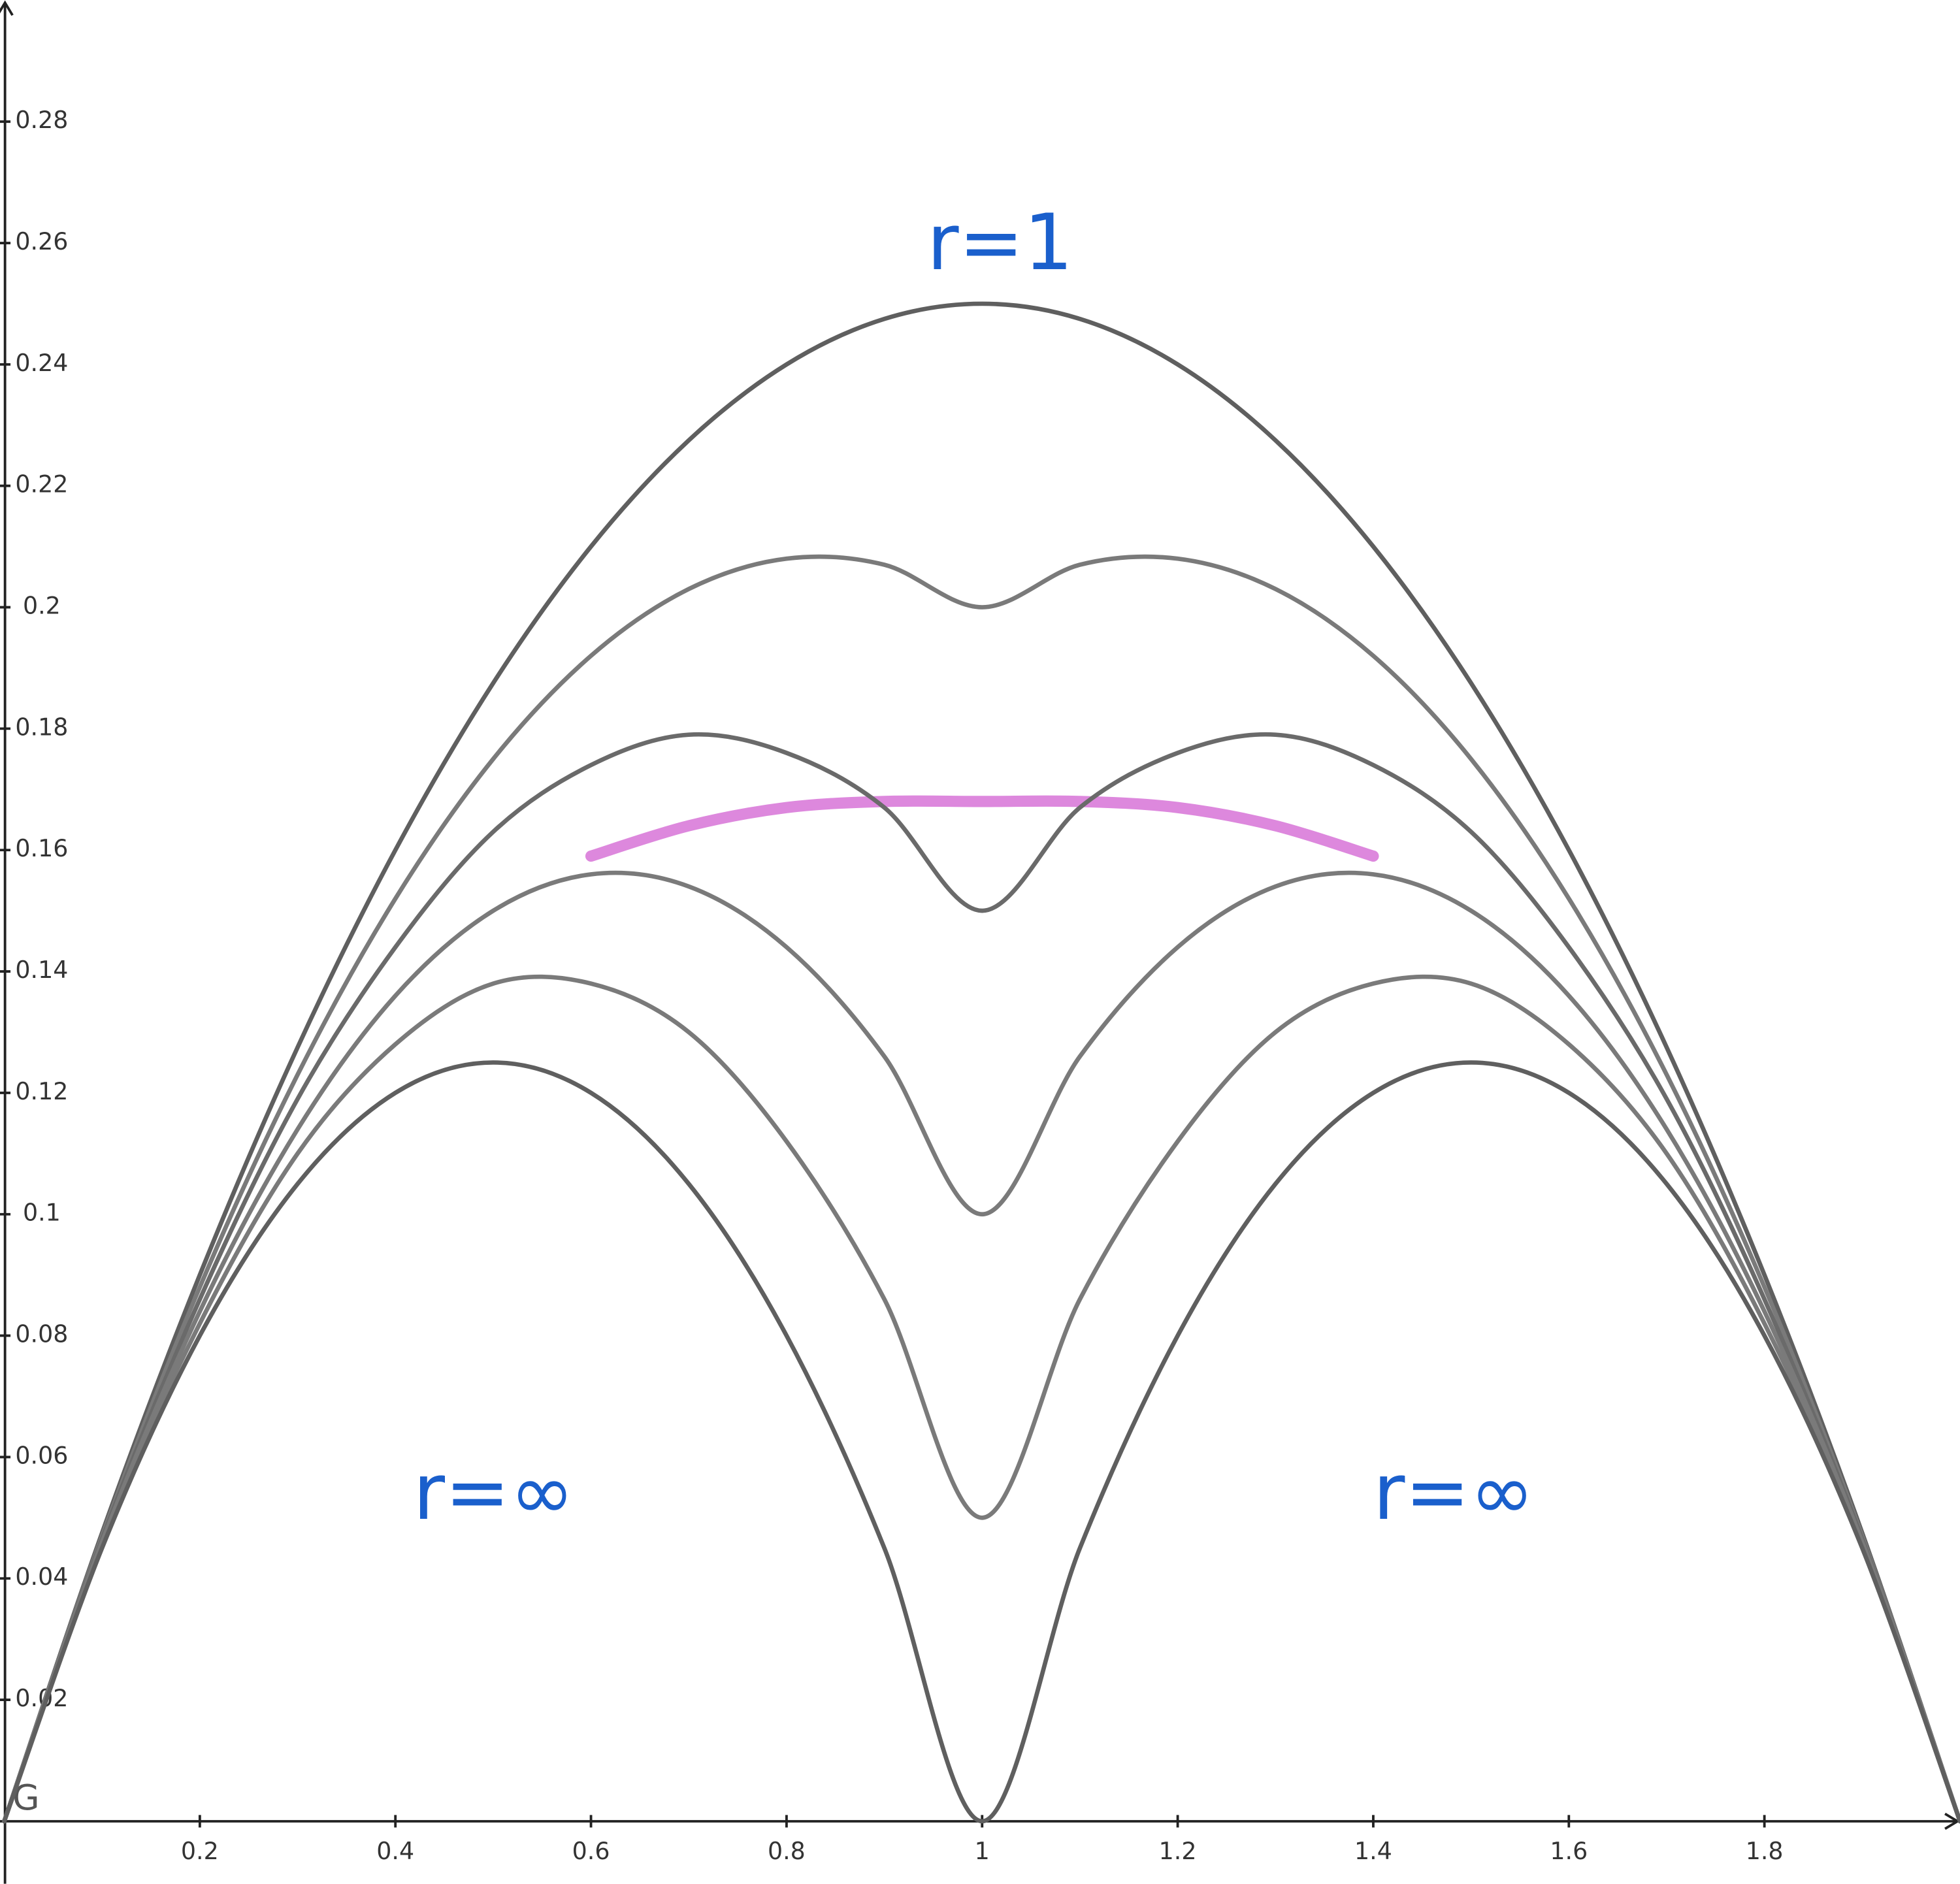  What do you see at coordinates (1000, 242) in the screenshot?
I see `annotation: r=1` at bounding box center [1000, 242].